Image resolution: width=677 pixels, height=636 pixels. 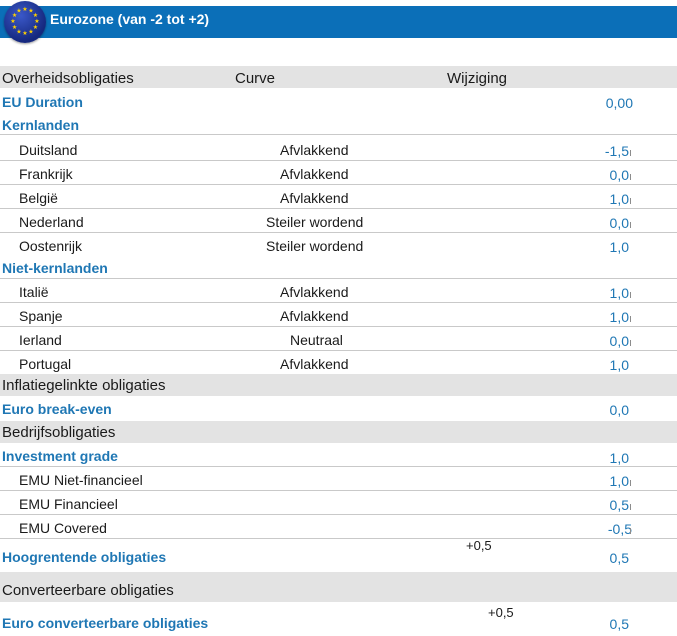 I want to click on euro-conv-label: Euro converteerbare obligaties, so click(x=105, y=623).